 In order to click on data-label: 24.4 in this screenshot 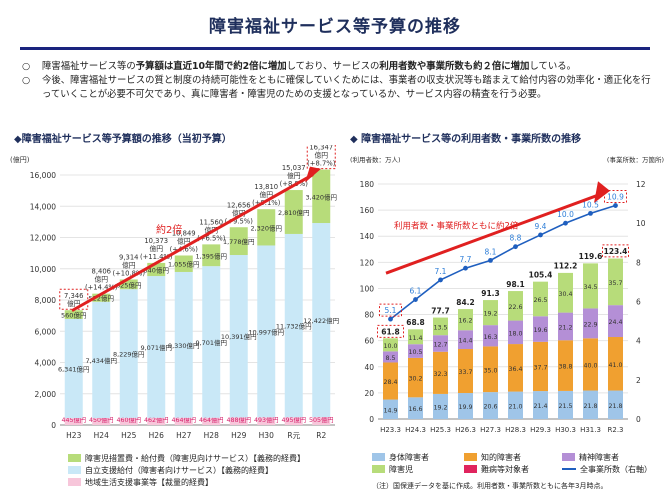, I will do `click(615, 322)`.